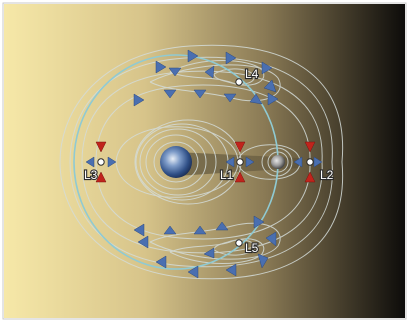  What do you see at coordinates (327, 175) in the screenshot?
I see `label-l2: L2` at bounding box center [327, 175].